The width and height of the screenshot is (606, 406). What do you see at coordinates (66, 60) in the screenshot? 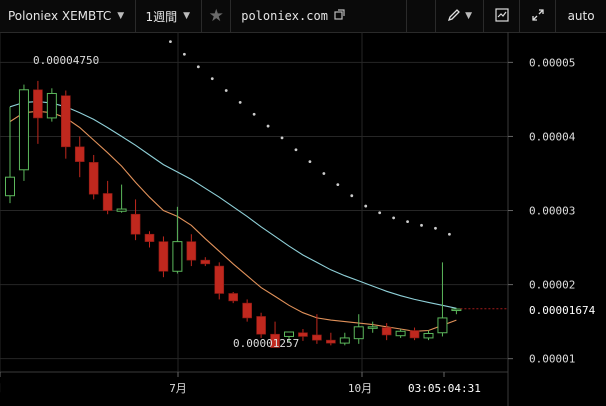
I see `max-price-annotation: 0.00004750` at bounding box center [66, 60].